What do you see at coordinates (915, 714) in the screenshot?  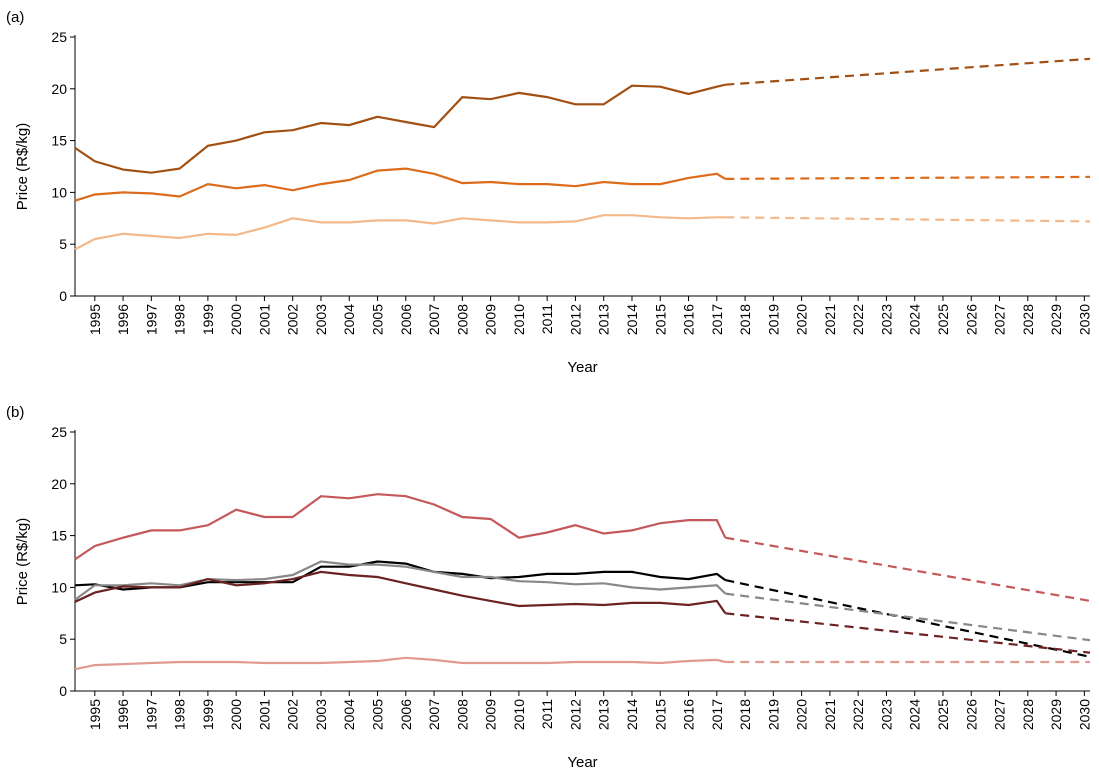 I see `x-tick-label: 2024` at bounding box center [915, 714].